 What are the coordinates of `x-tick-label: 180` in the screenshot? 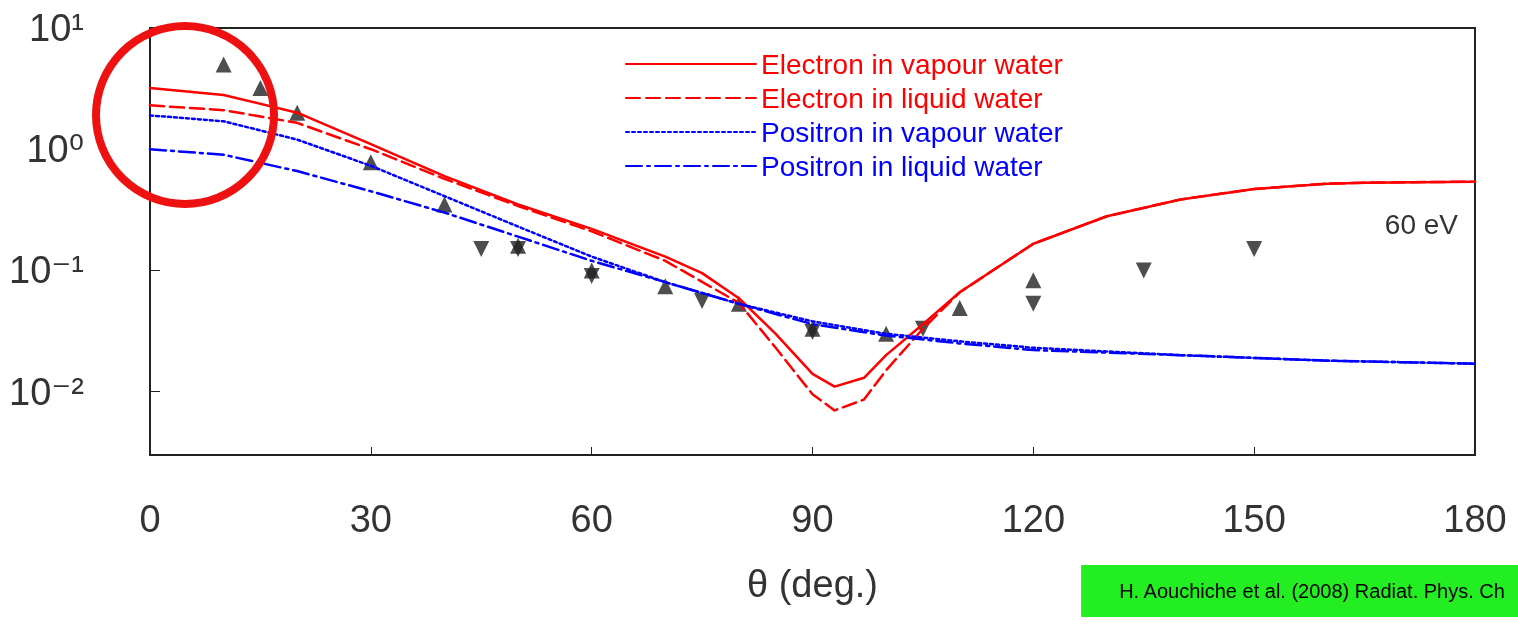 It's located at (1475, 519).